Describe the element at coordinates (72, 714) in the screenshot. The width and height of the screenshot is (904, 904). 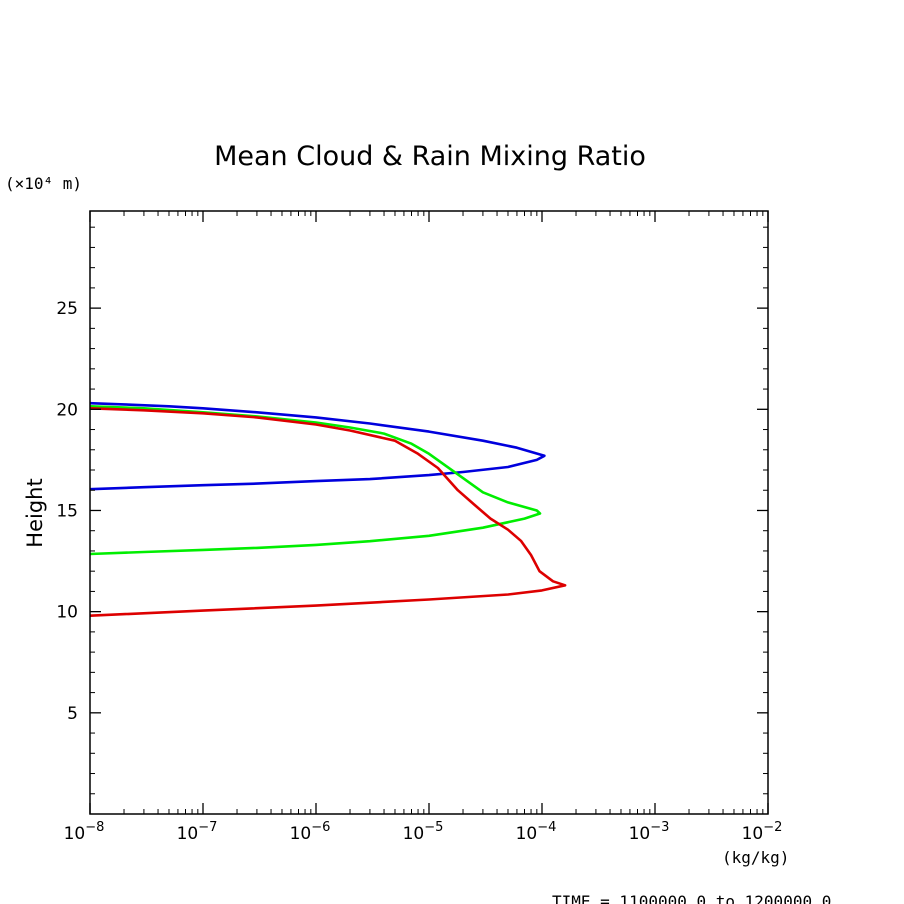
I see `y-tick-label: 5` at that location.